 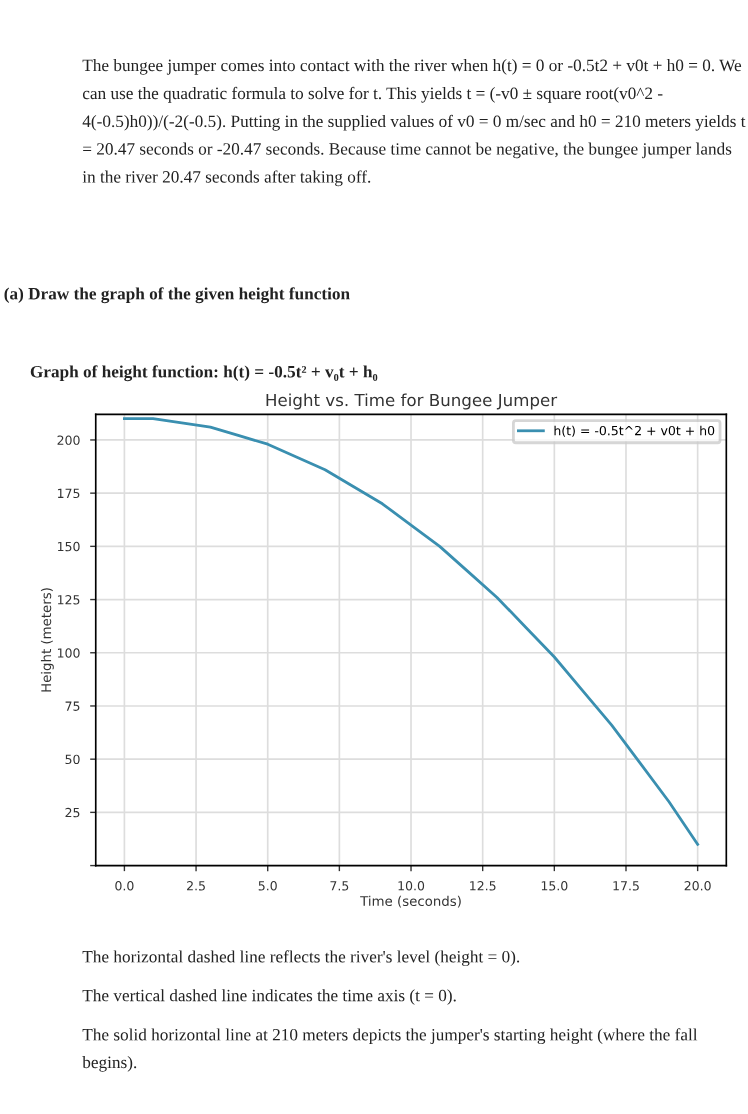 What do you see at coordinates (412, 401) in the screenshot?
I see `chart-title: Height vs. Time for Bungee Jumper` at bounding box center [412, 401].